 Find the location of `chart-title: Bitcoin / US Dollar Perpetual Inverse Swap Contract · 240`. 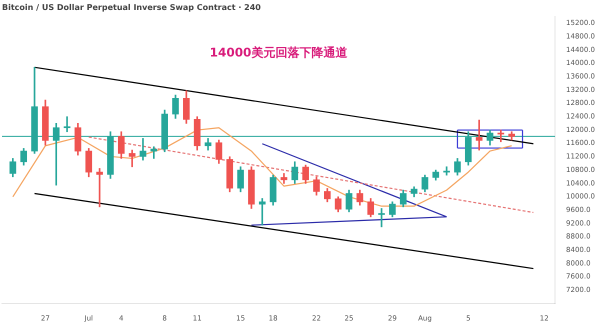

chart-title: Bitcoin / US Dollar Perpetual Inverse Swap Contract · 240 is located at coordinates (132, 7).